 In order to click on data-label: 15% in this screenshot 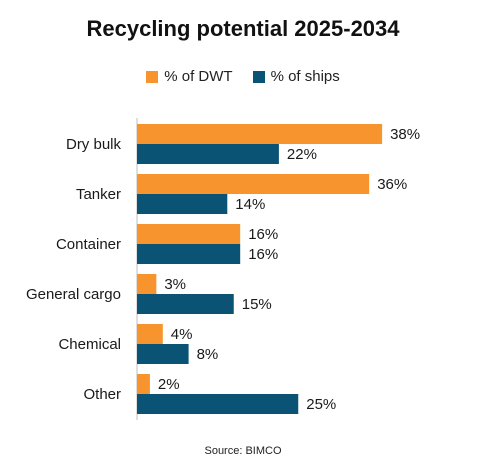, I will do `click(257, 304)`.